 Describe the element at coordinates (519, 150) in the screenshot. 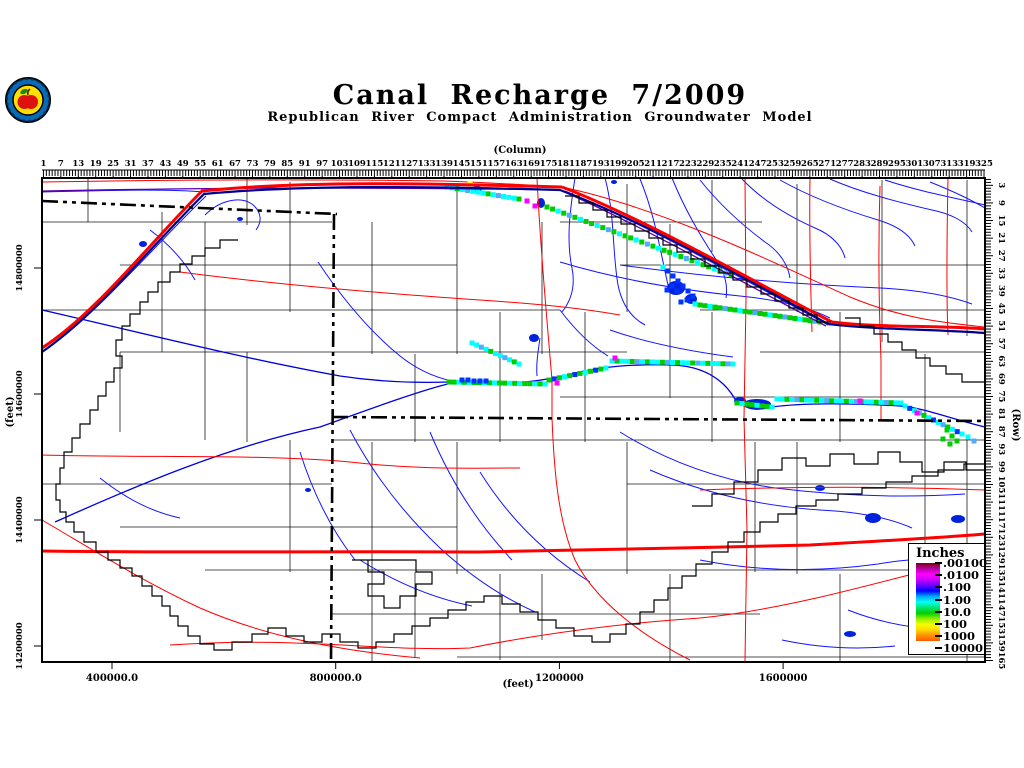

I see `column-axis-title: (Column)` at that location.